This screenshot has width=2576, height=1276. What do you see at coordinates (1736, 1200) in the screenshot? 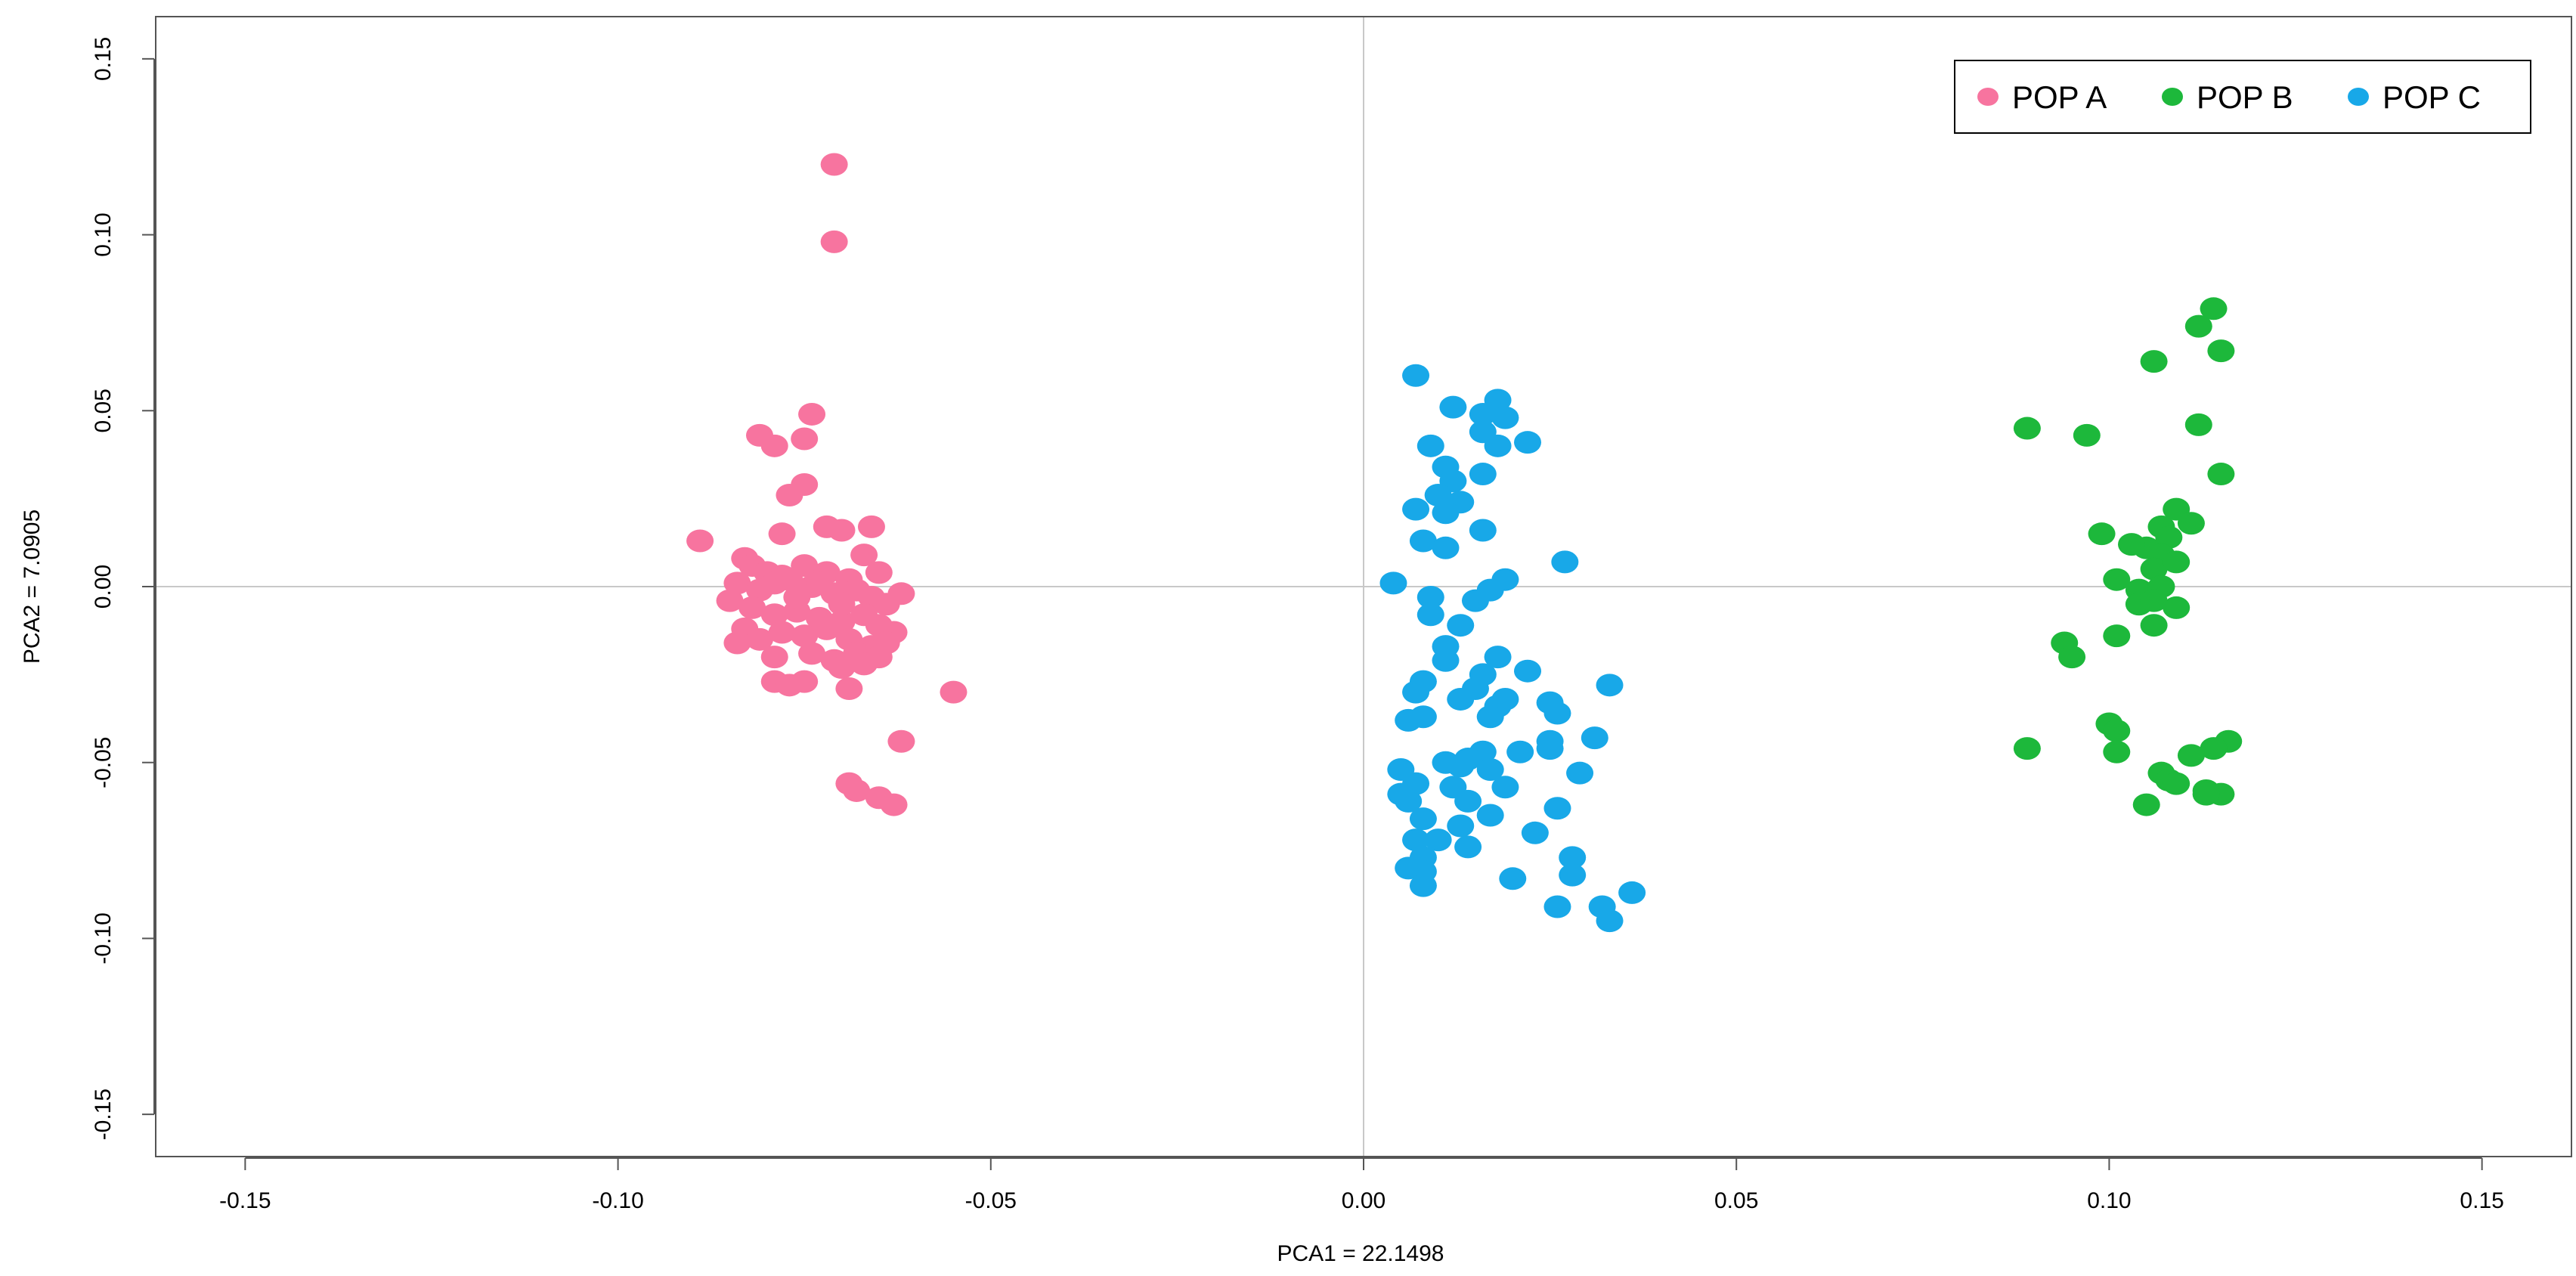
I see `x-tick-label: 0.05` at bounding box center [1736, 1200].